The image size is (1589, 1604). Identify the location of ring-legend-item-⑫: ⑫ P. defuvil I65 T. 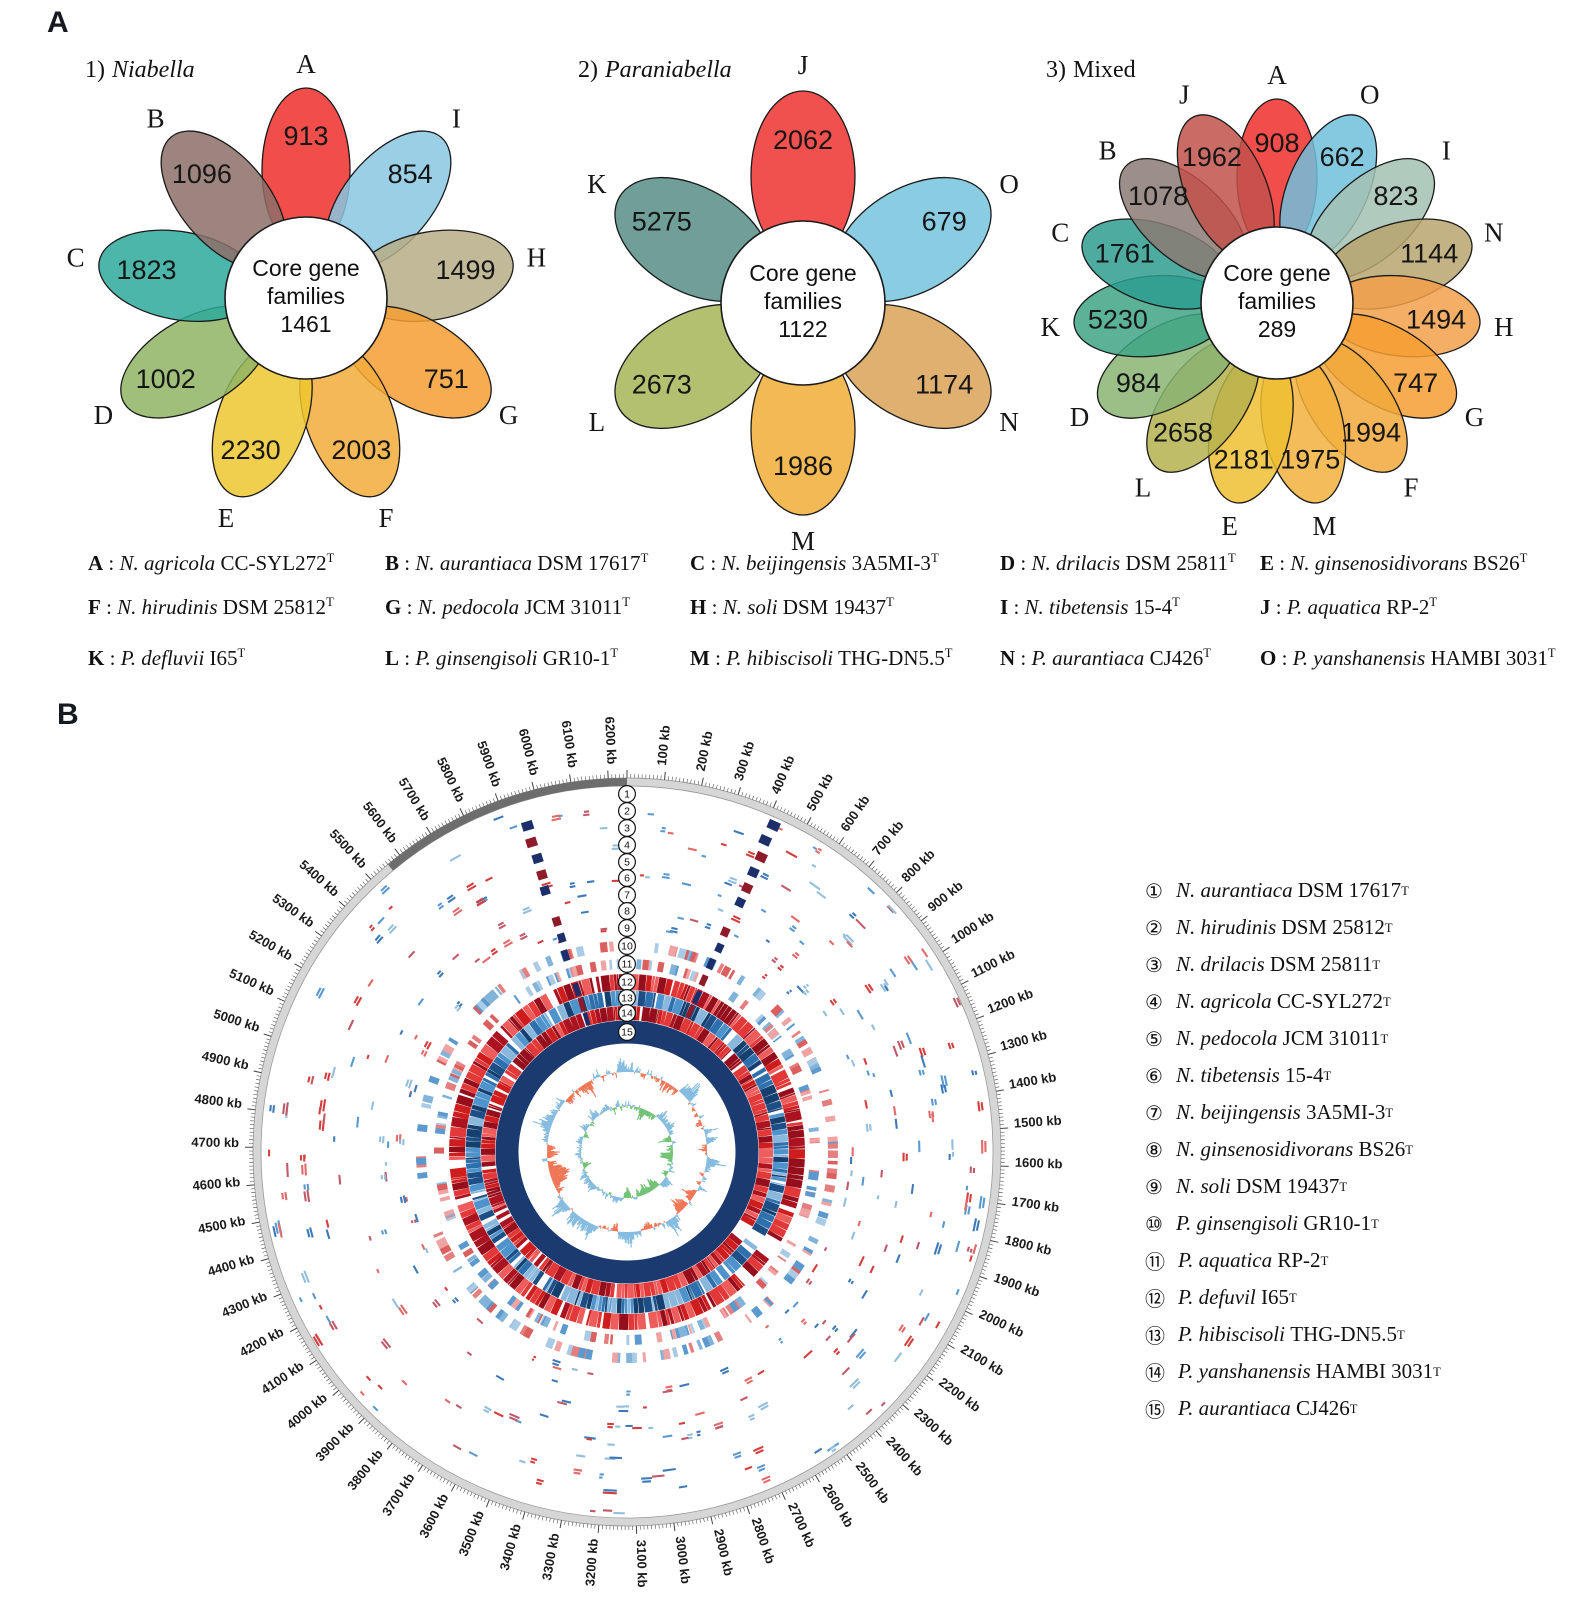
(1221, 1298).